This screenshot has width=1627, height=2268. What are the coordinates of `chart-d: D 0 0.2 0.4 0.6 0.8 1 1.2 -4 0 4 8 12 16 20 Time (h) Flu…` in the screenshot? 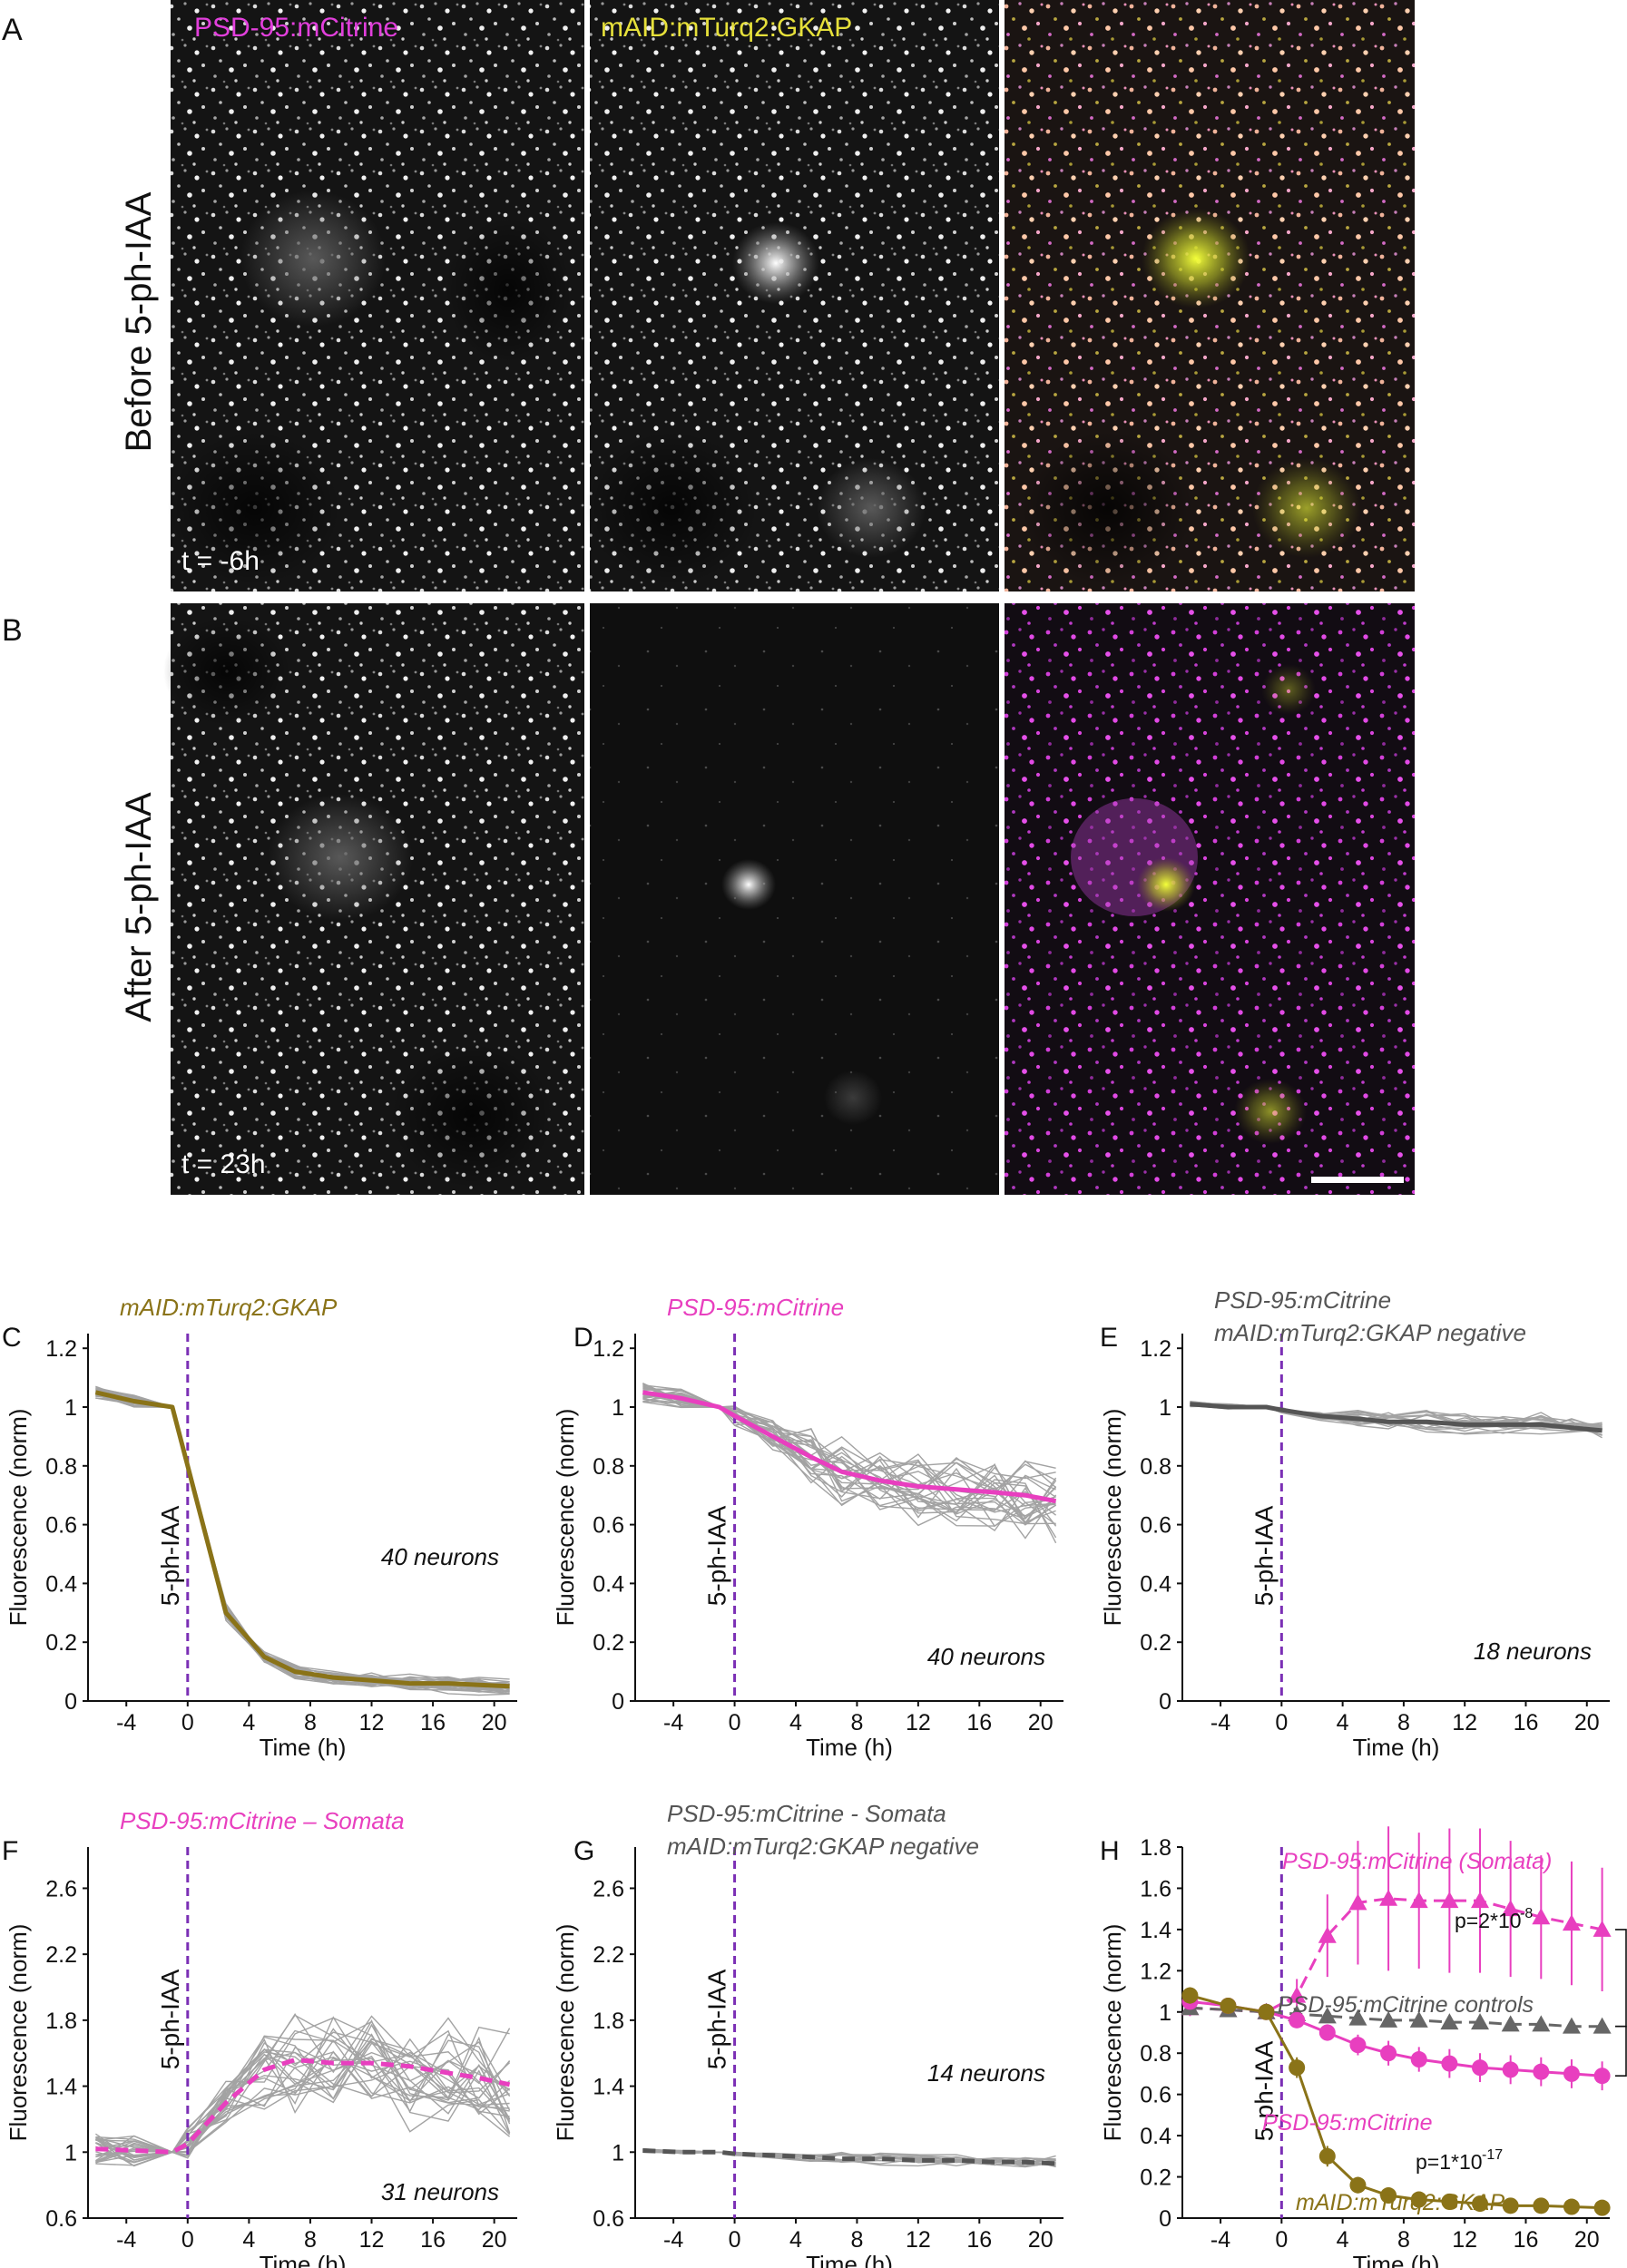 It's located at (807, 1528).